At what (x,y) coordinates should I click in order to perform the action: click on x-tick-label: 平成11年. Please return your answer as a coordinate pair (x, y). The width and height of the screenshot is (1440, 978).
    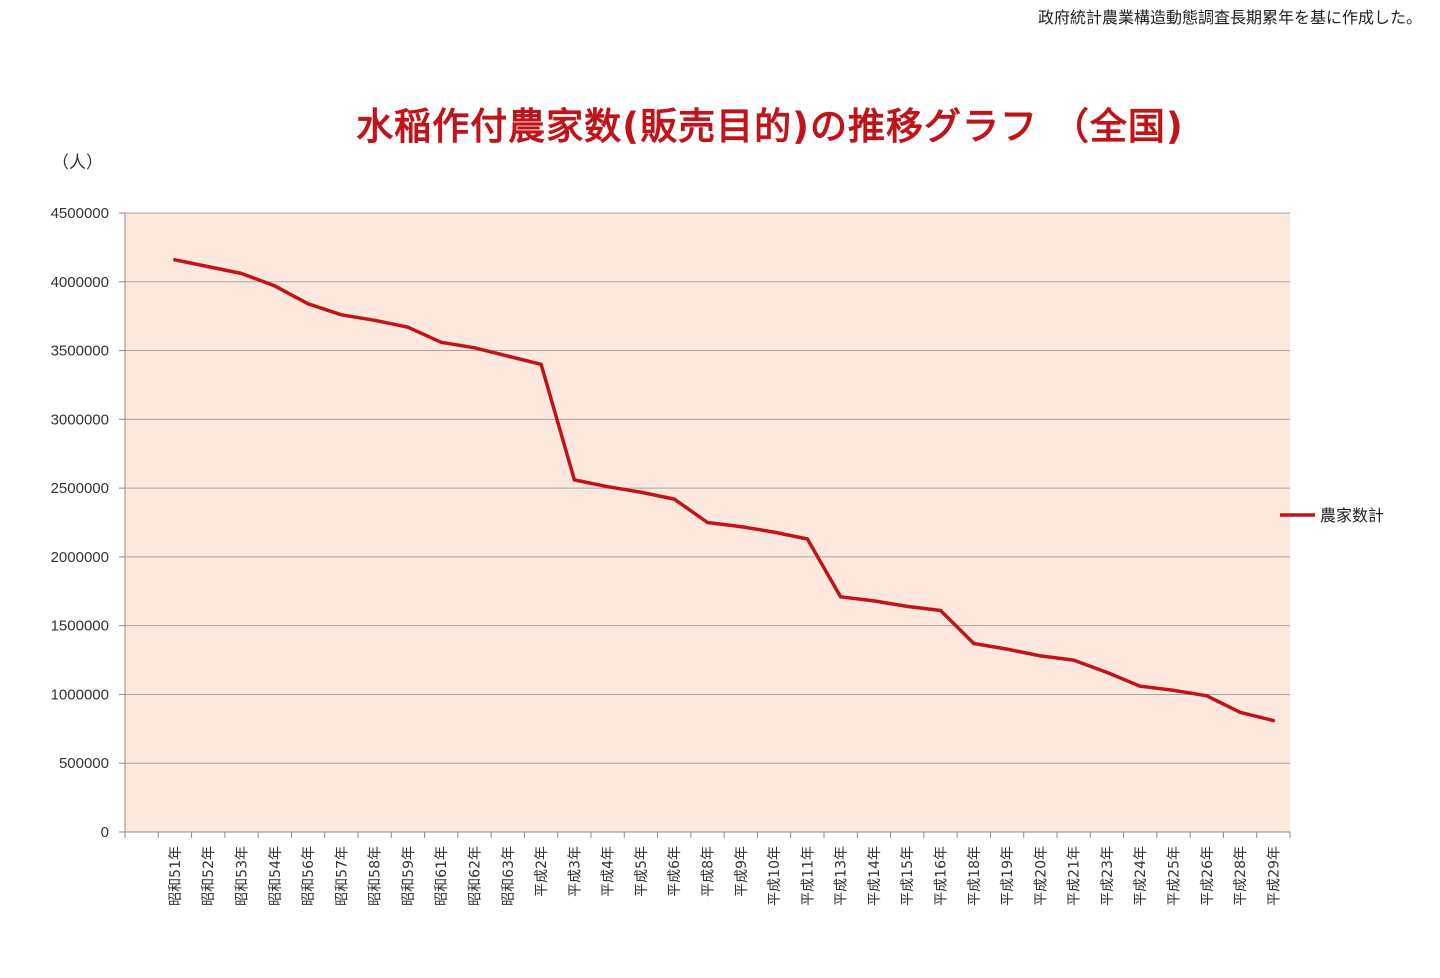
    Looking at the image, I should click on (808, 876).